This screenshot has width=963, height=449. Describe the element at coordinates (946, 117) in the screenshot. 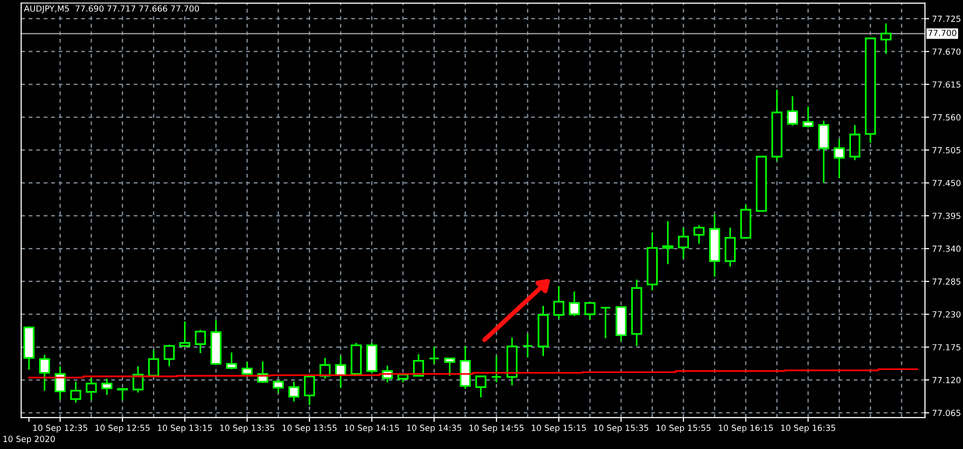

I see `y-tick-label: 77.560` at that location.